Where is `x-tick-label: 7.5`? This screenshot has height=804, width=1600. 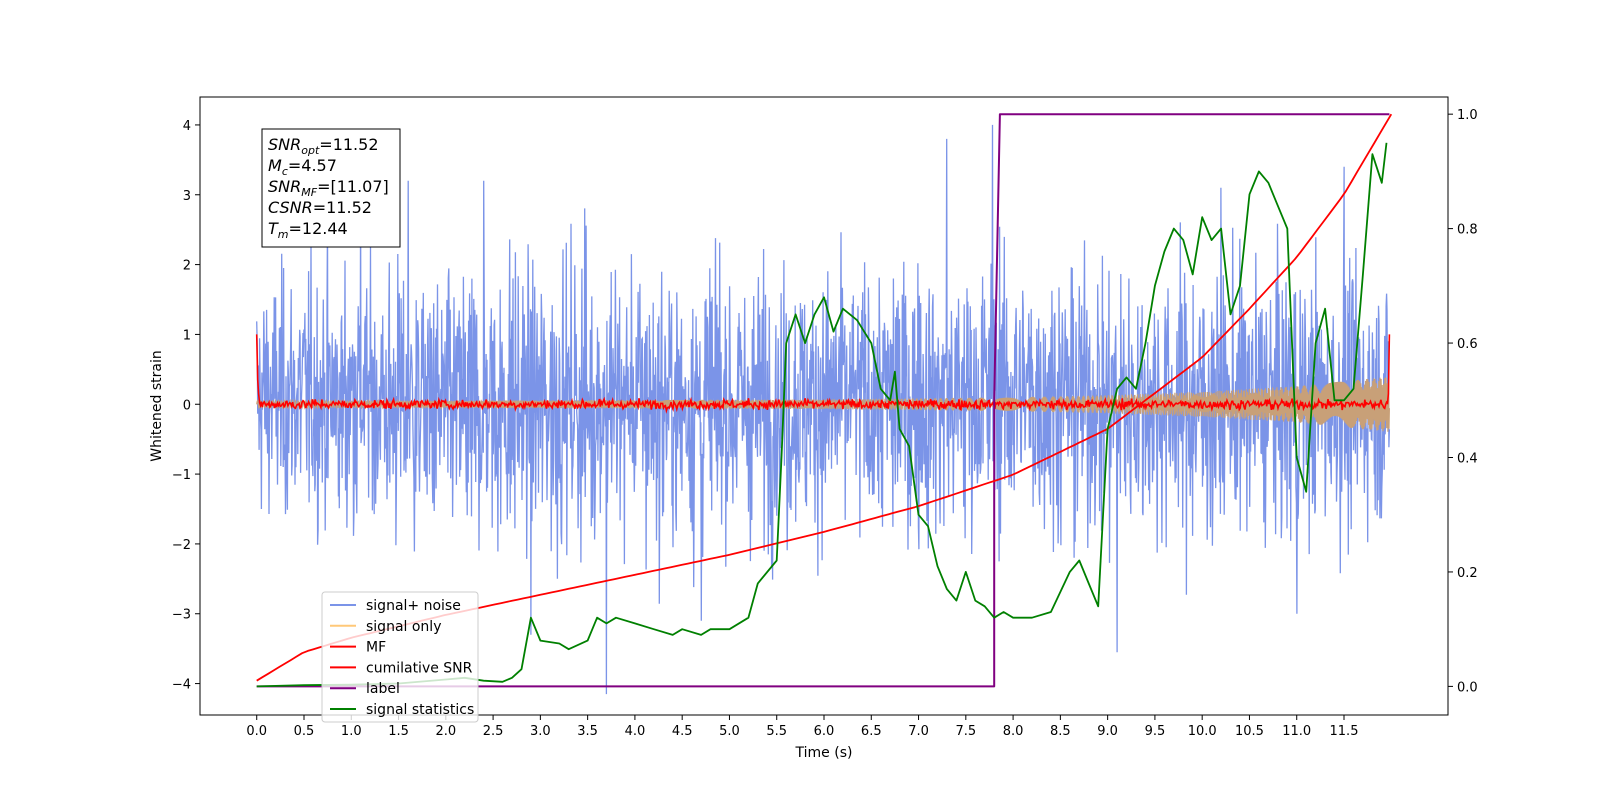 x-tick-label: 7.5 is located at coordinates (965, 731).